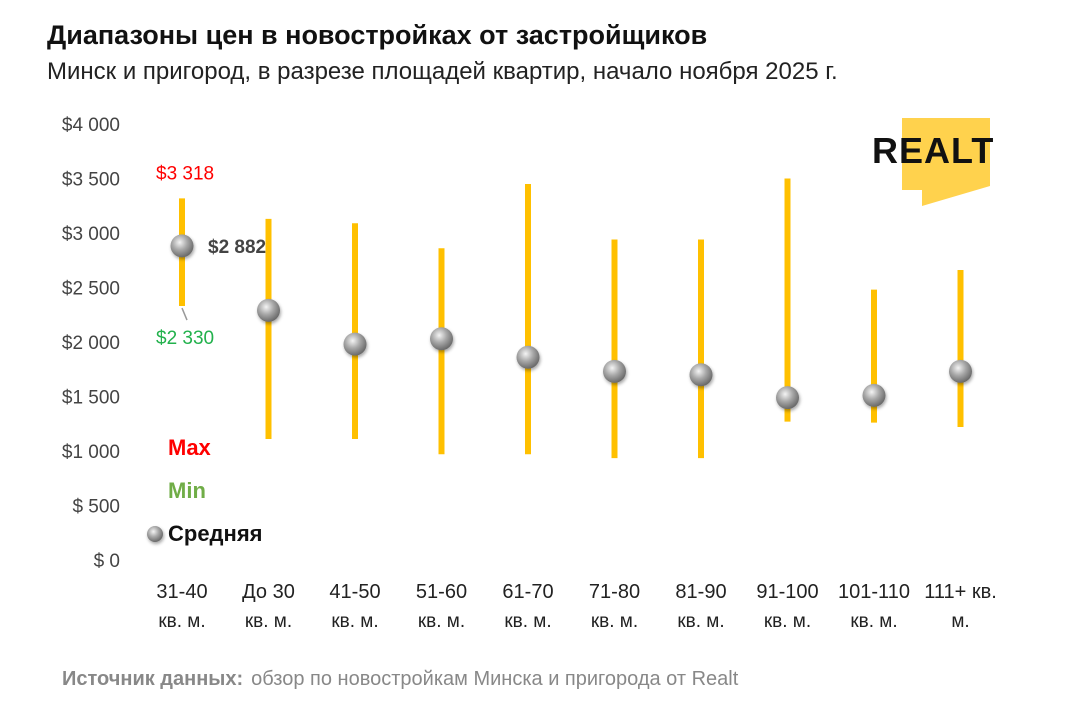  I want to click on x-tick-label: До 30, so click(268, 592).